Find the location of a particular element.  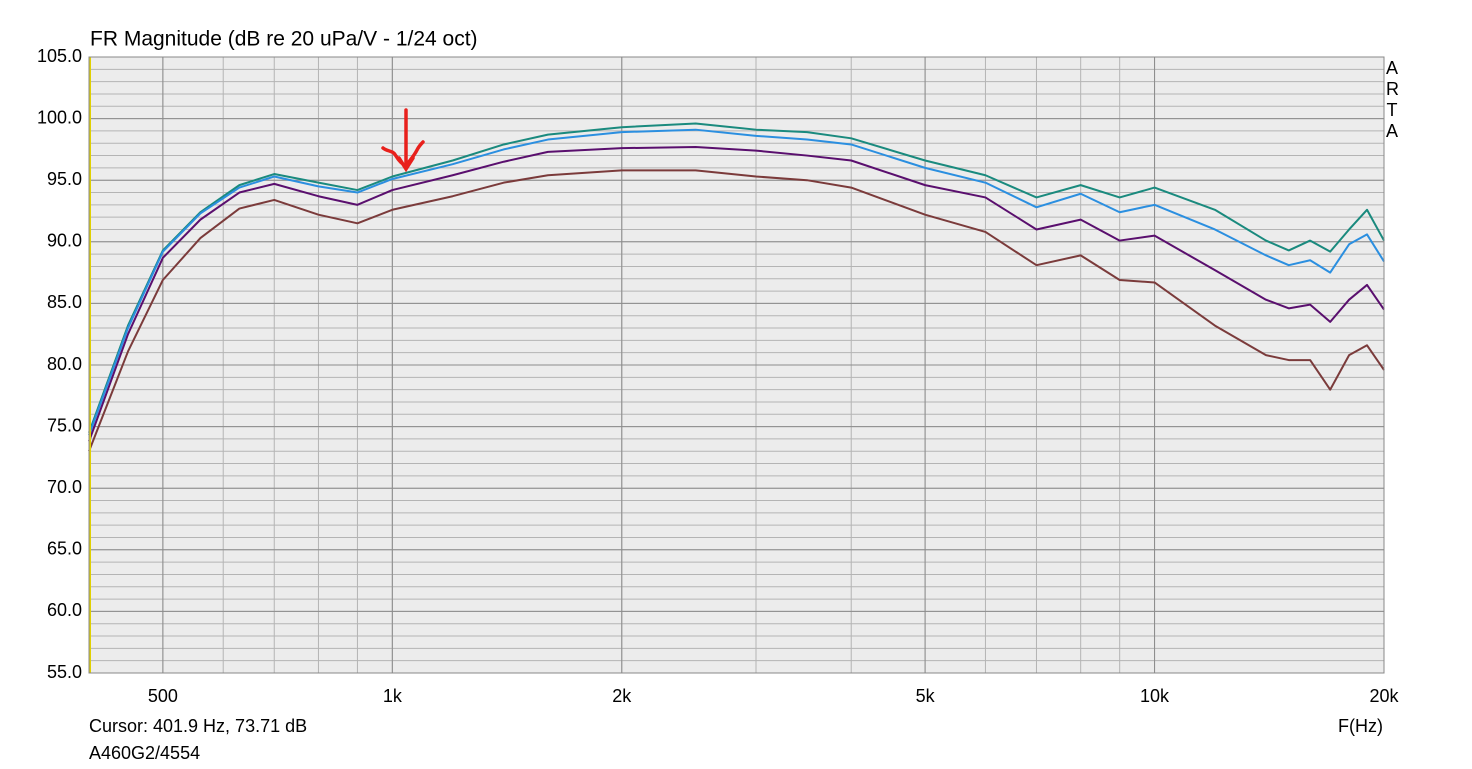

cursor-readout: Cursor: 401.9 Hz, 73.71 dB is located at coordinates (198, 726).